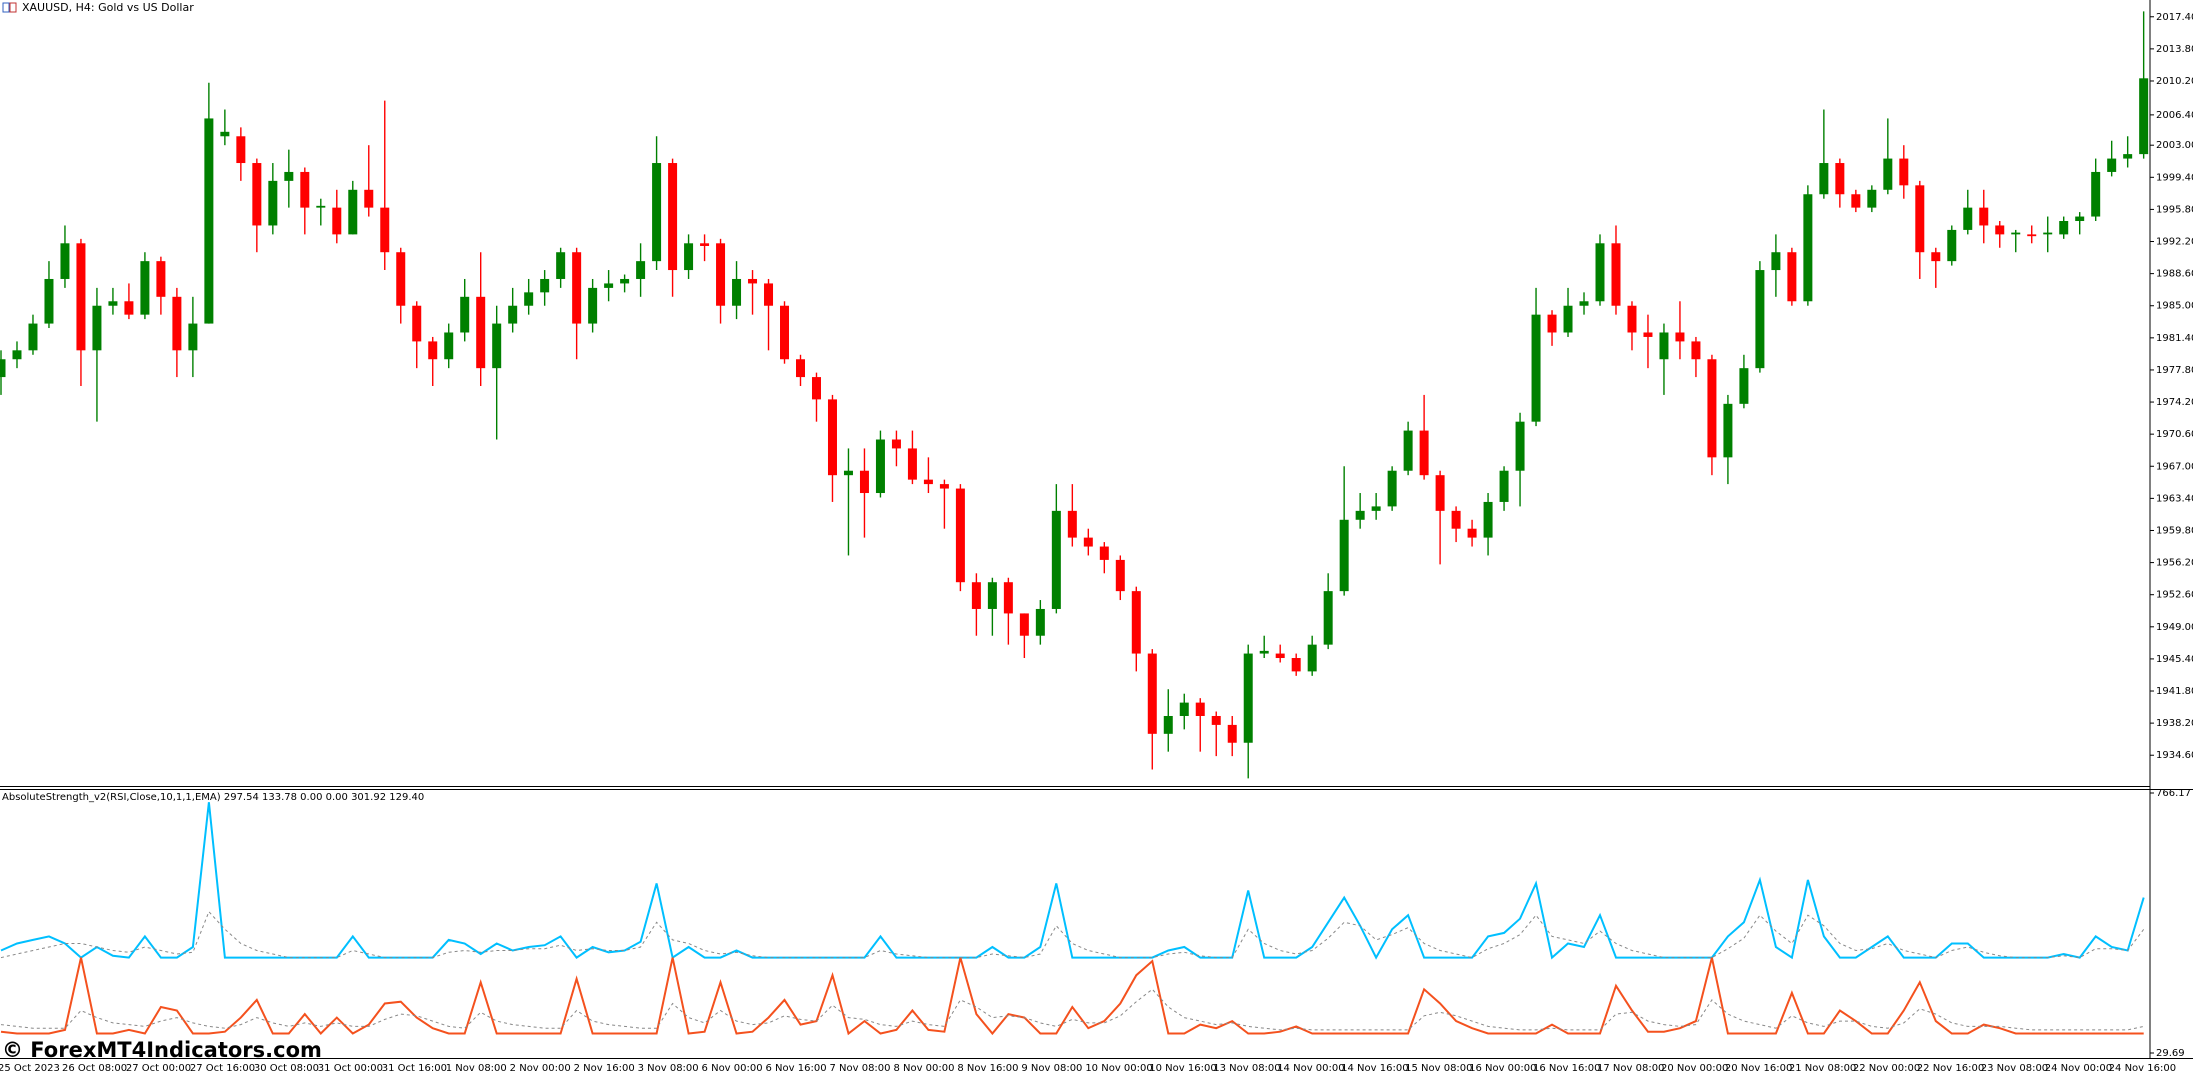 This screenshot has height=1078, width=2193. I want to click on y-tick-label: 29.69, so click(2170, 1053).